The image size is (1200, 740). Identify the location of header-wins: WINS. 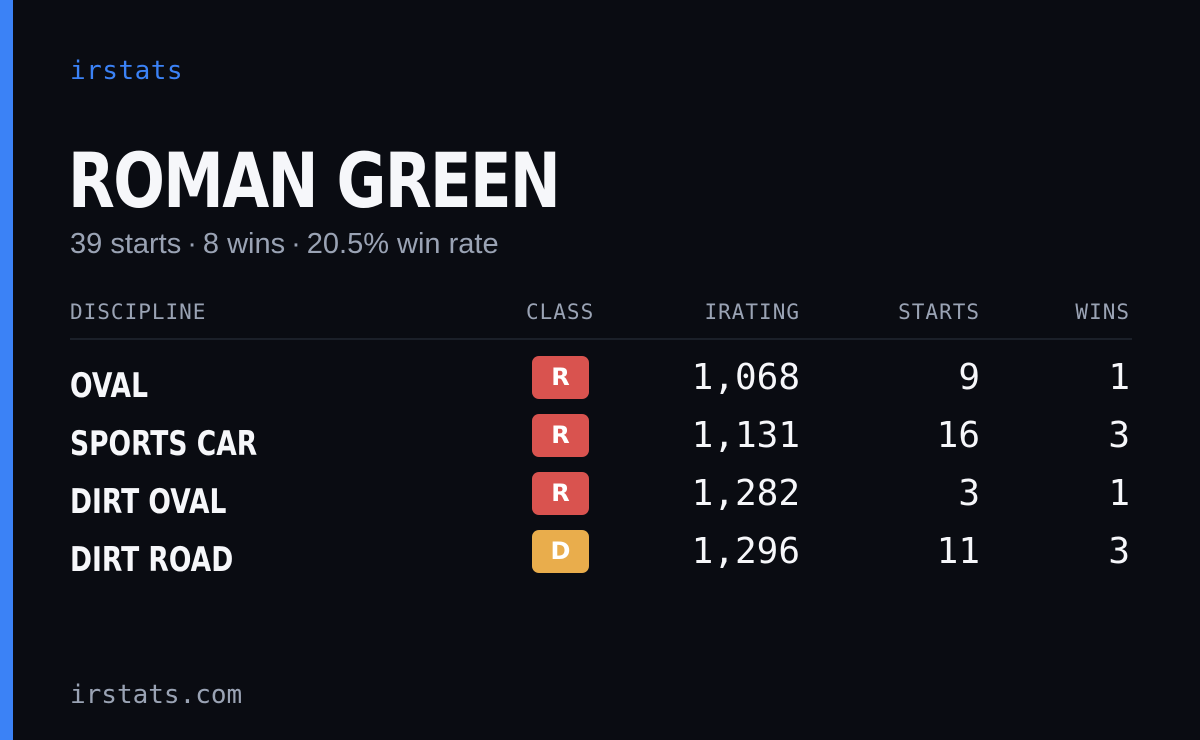
(1102, 312).